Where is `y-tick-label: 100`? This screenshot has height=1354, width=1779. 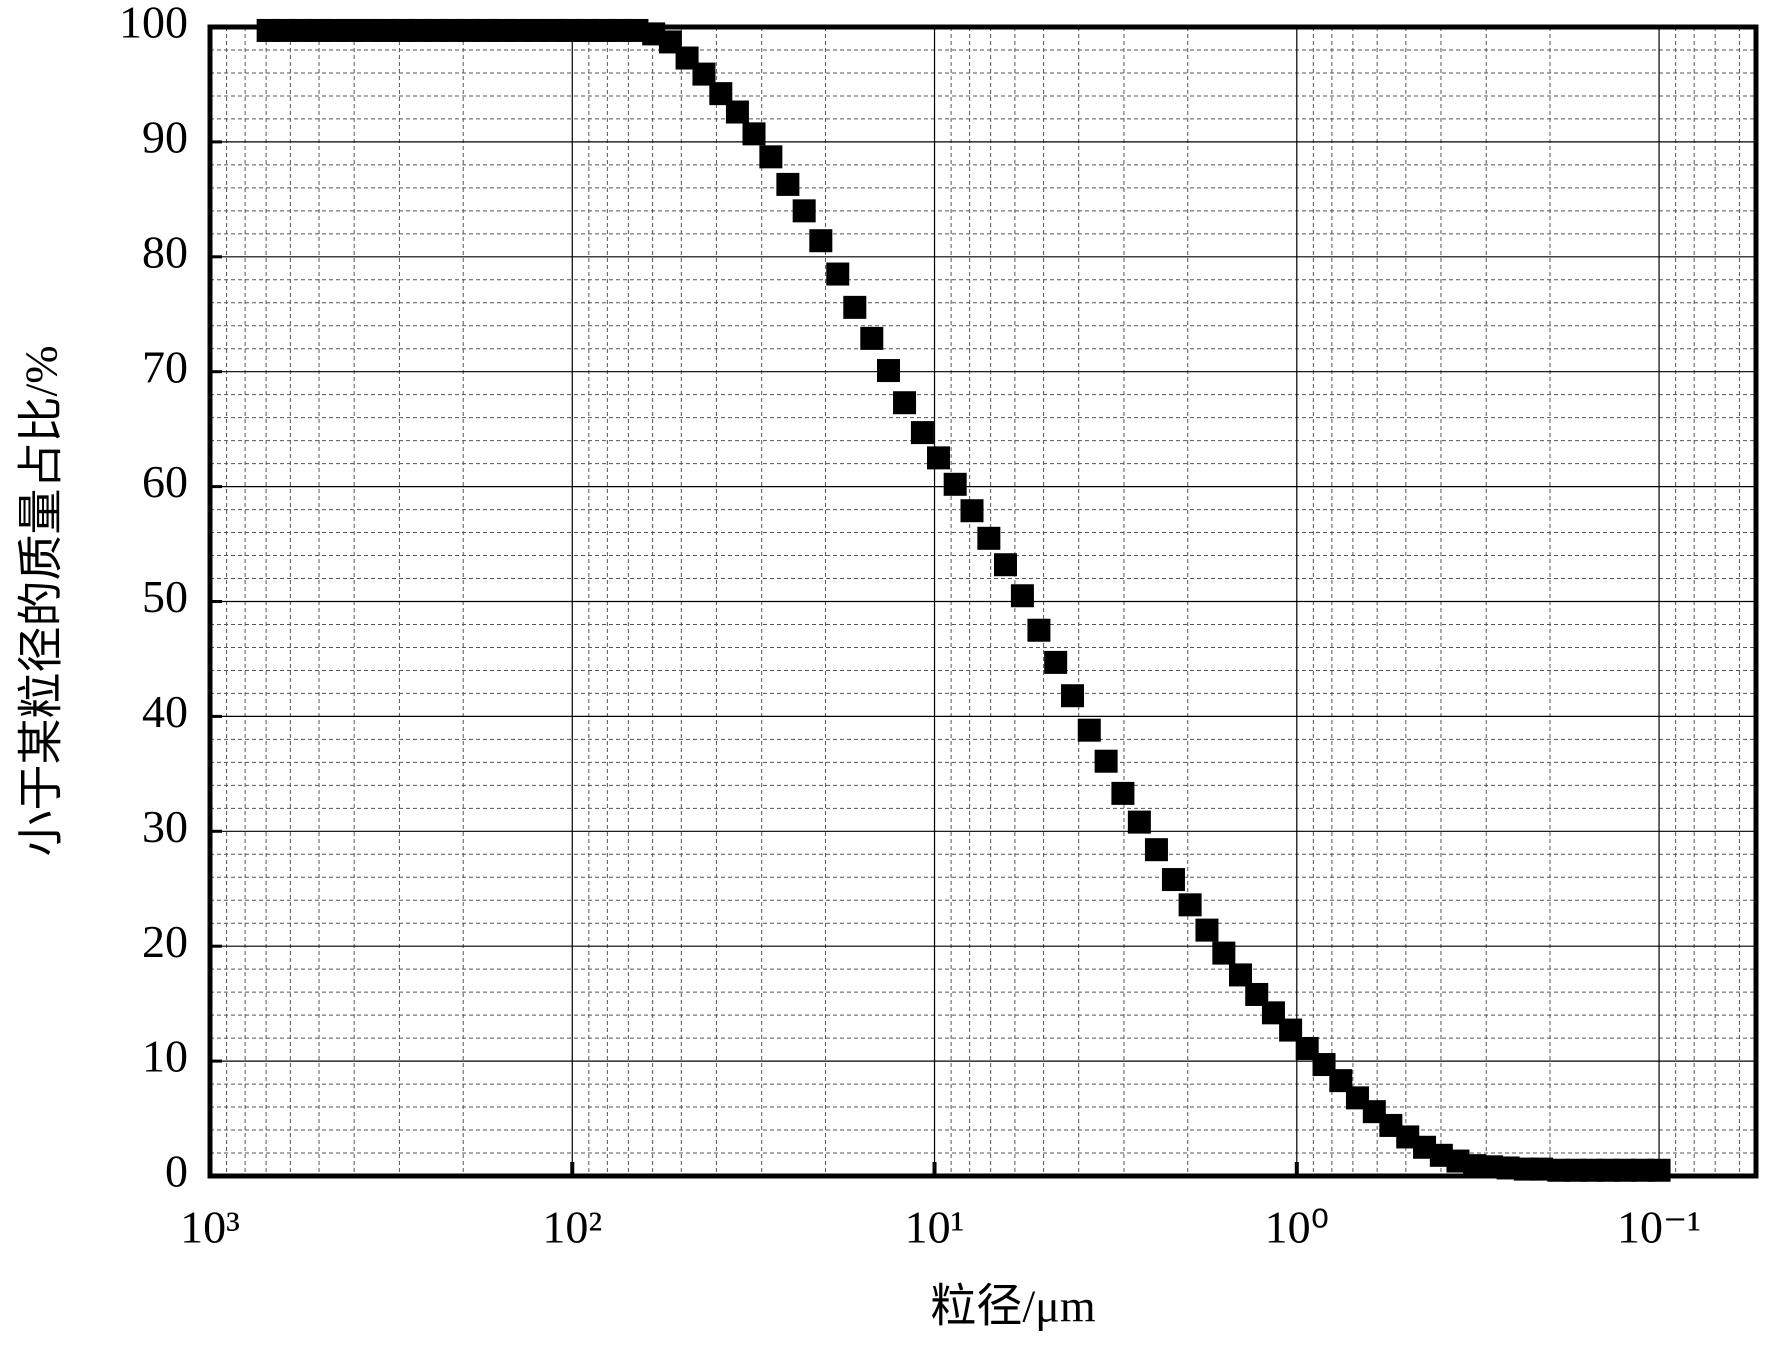
y-tick-label: 100 is located at coordinates (153, 24).